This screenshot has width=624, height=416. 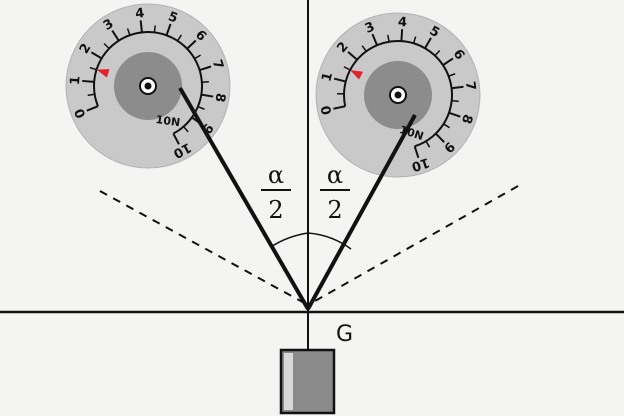 What do you see at coordinates (334, 210) in the screenshot?
I see `angle-denominator-right: 2` at bounding box center [334, 210].